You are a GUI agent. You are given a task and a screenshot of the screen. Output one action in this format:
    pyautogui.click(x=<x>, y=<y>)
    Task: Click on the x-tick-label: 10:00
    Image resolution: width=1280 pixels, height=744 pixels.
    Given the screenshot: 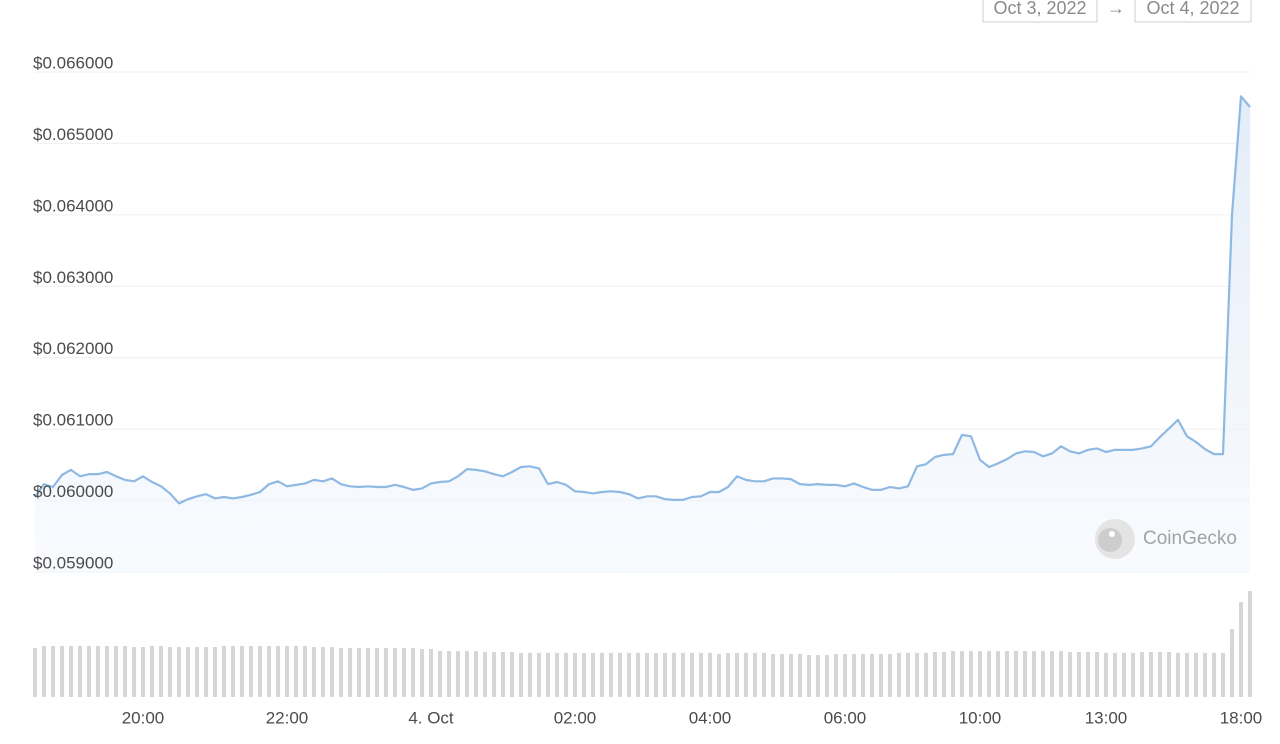 What is the action you would take?
    pyautogui.click(x=980, y=717)
    